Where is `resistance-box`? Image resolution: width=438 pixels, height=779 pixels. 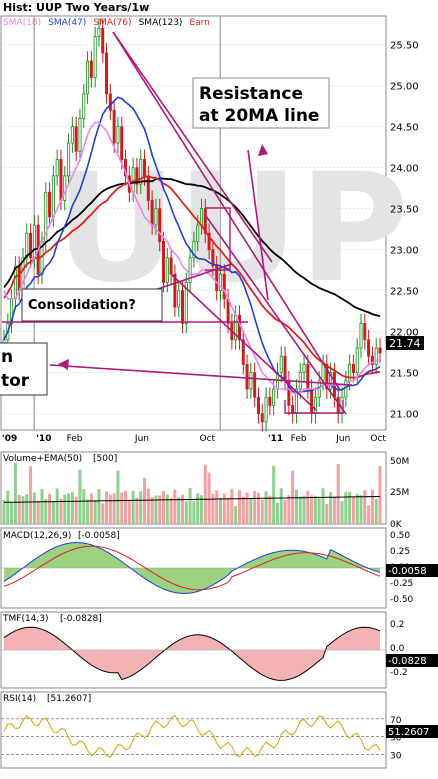 resistance-box is located at coordinates (261, 103).